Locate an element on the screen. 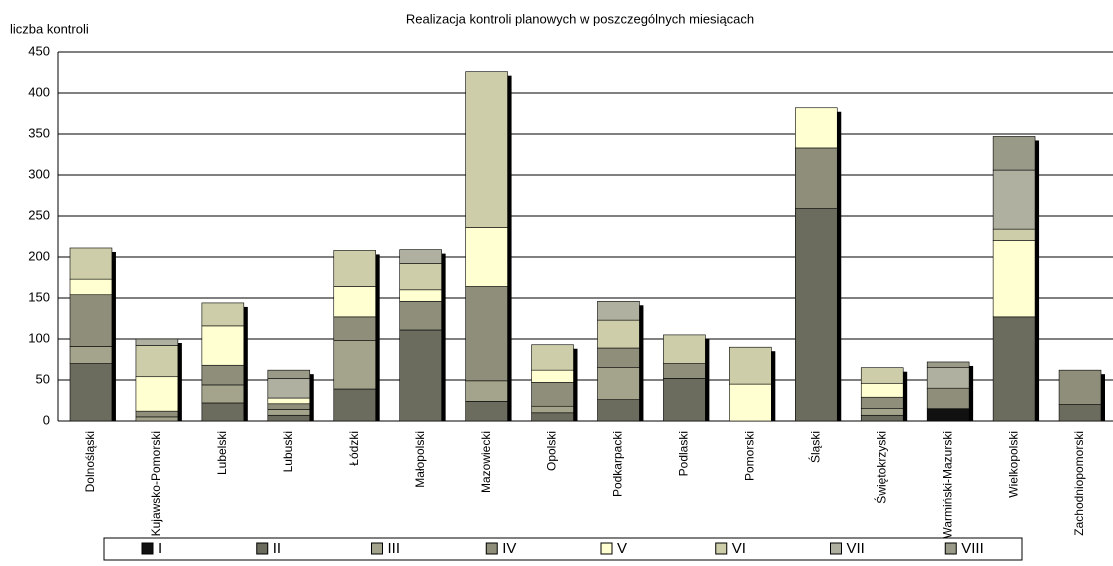 Image resolution: width=1113 pixels, height=566 pixels. x-tick-label: Podlaski is located at coordinates (684, 453).